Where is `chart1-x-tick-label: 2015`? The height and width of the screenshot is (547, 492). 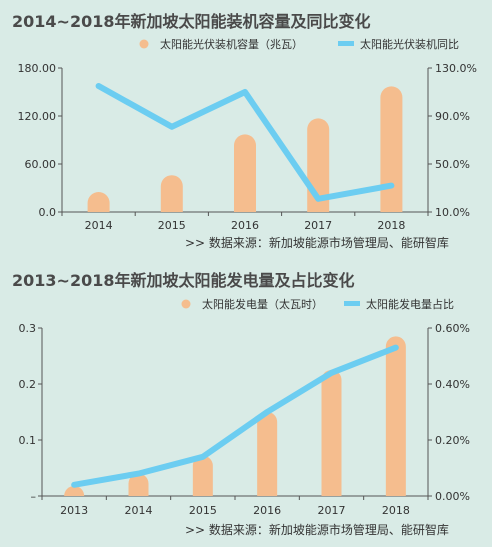 chart1-x-tick-label: 2015 is located at coordinates (172, 225).